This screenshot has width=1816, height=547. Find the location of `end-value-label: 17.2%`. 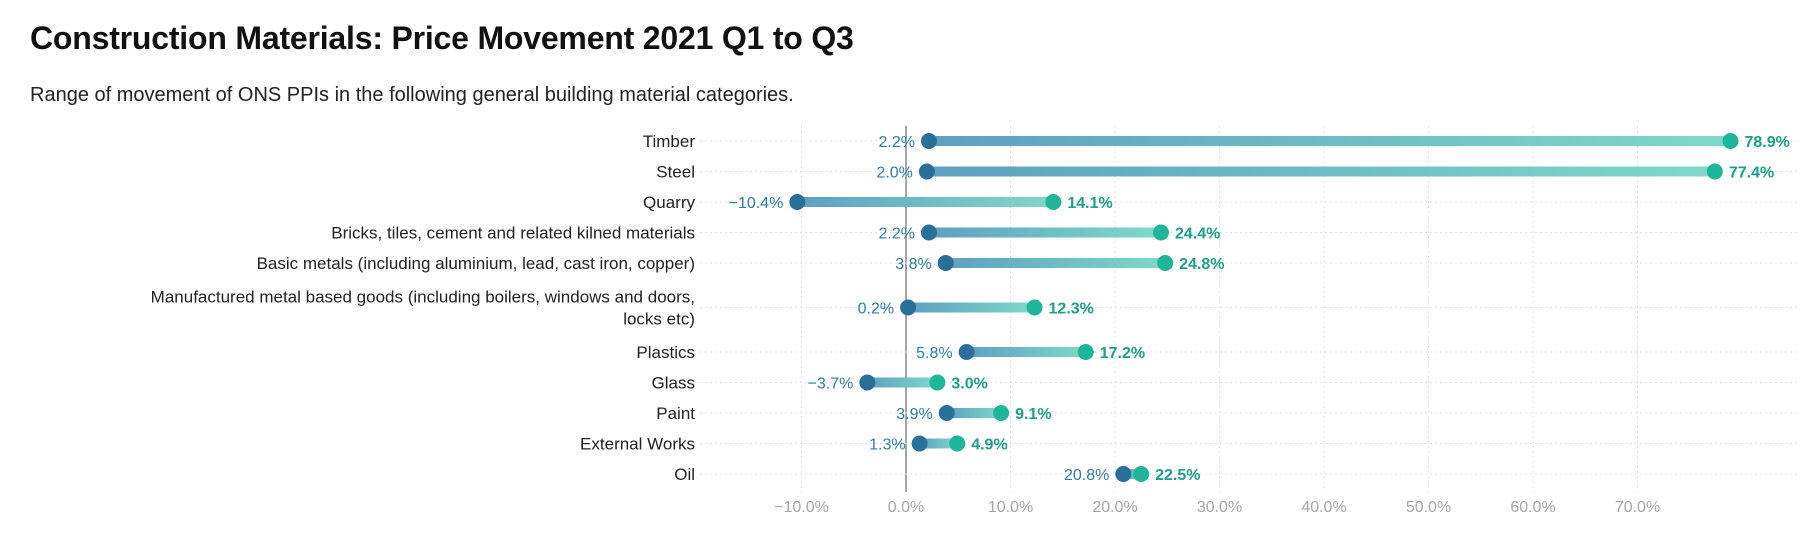

end-value-label: 17.2% is located at coordinates (1122, 353).